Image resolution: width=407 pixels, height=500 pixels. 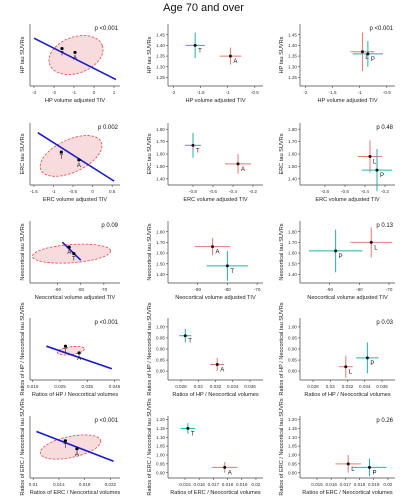 I want to click on x-tick-label: 1, so click(x=114, y=92).